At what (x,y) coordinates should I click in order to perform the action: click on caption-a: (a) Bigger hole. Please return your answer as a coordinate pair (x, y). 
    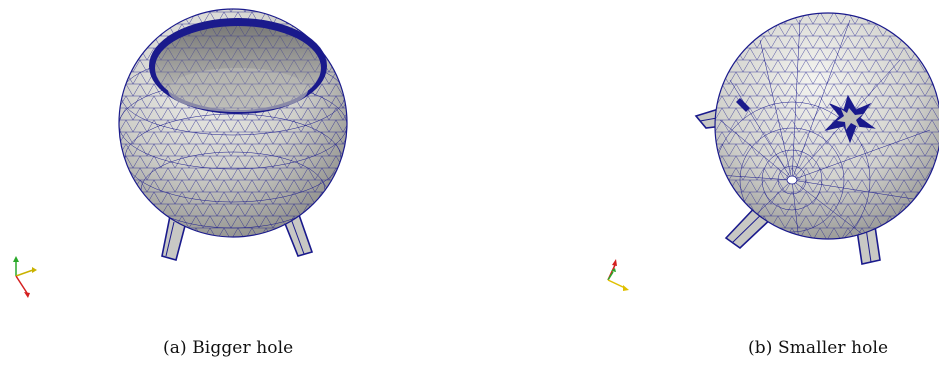
    Looking at the image, I should click on (228, 348).